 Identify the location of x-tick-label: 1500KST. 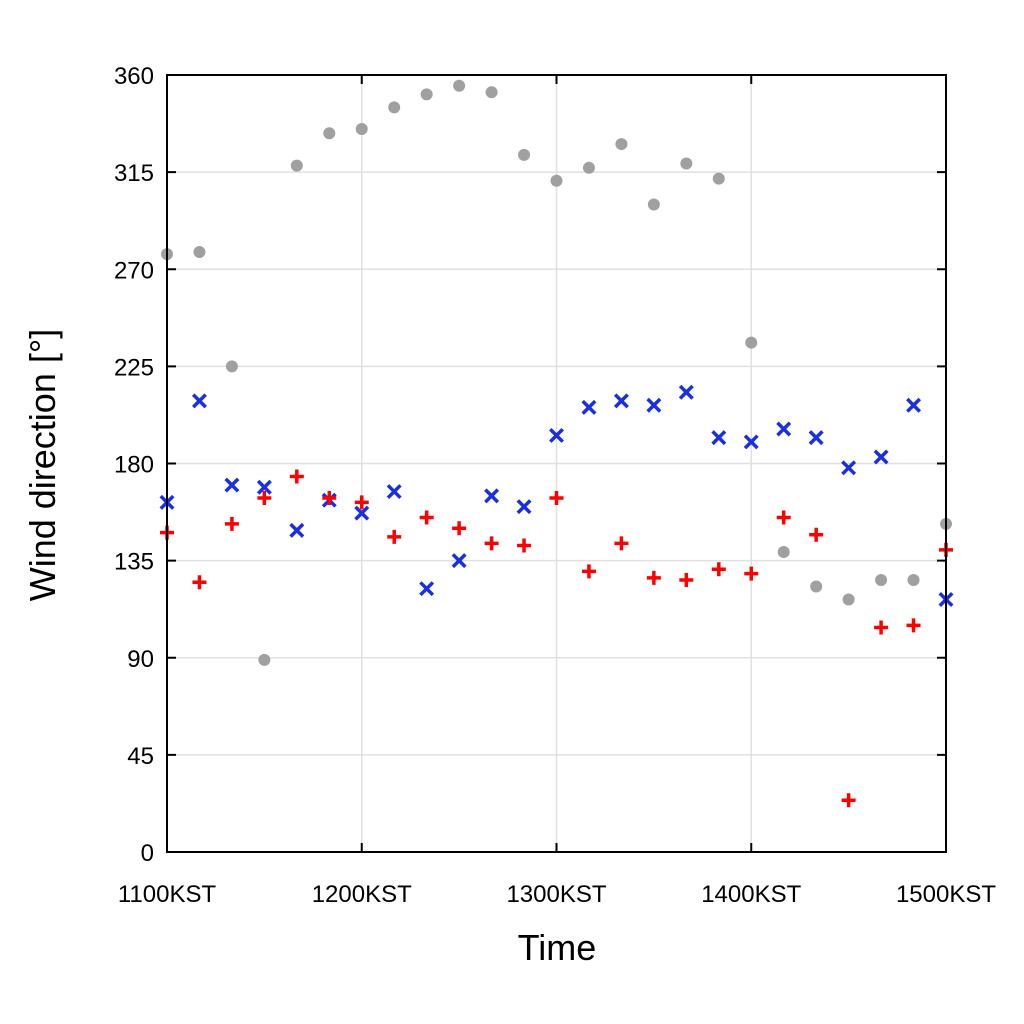
(946, 894).